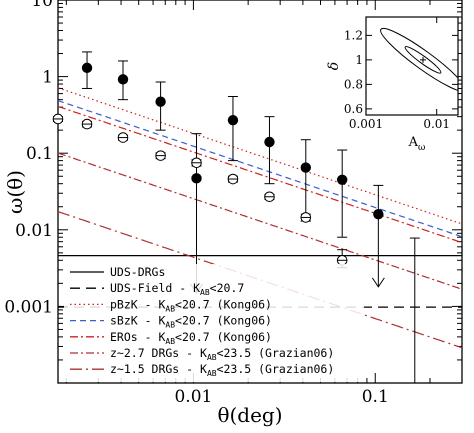 This screenshot has width=474, height=433. Describe the element at coordinates (191, 338) in the screenshot. I see `legend-label: EROs - KAB<20.7 (Kong06)` at that location.